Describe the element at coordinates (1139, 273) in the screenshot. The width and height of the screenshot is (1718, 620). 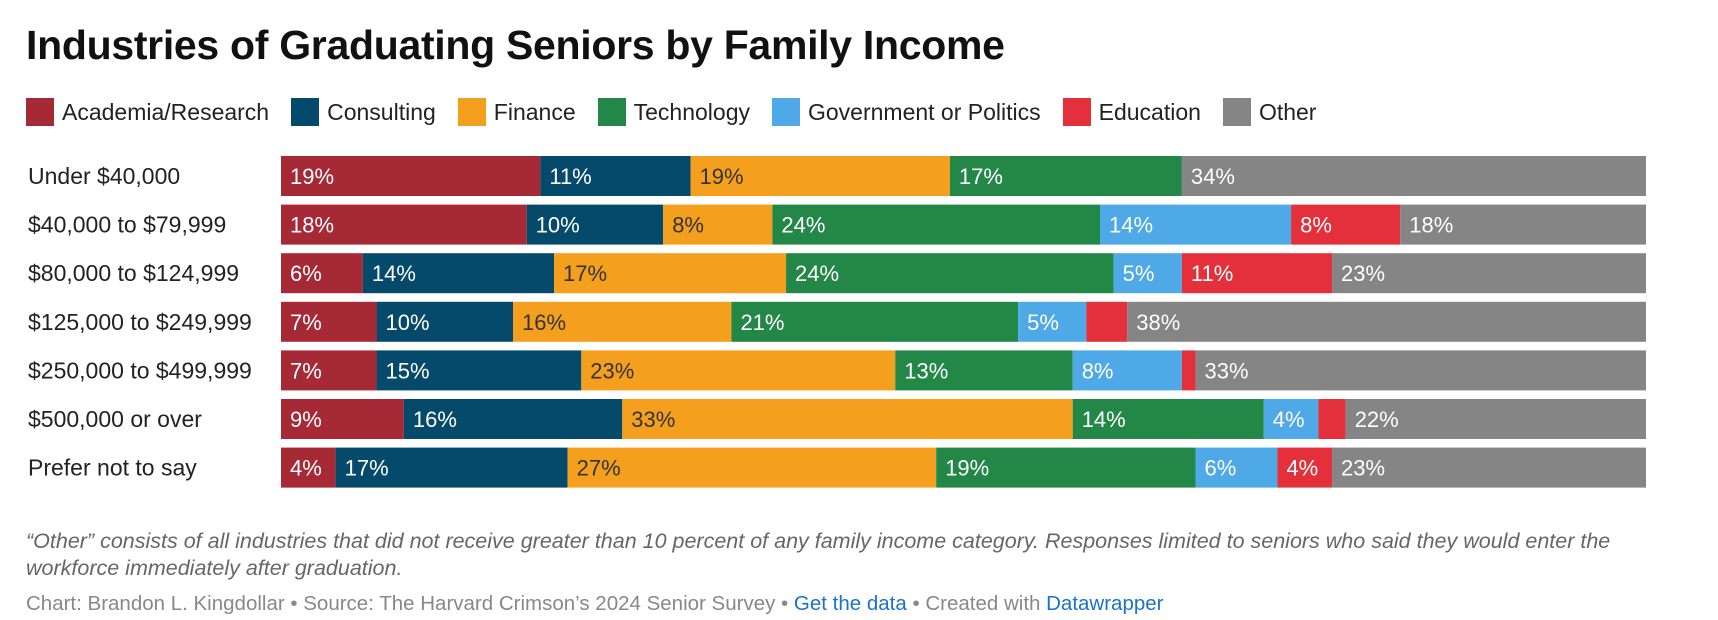
I see `data-label: 5%` at that location.